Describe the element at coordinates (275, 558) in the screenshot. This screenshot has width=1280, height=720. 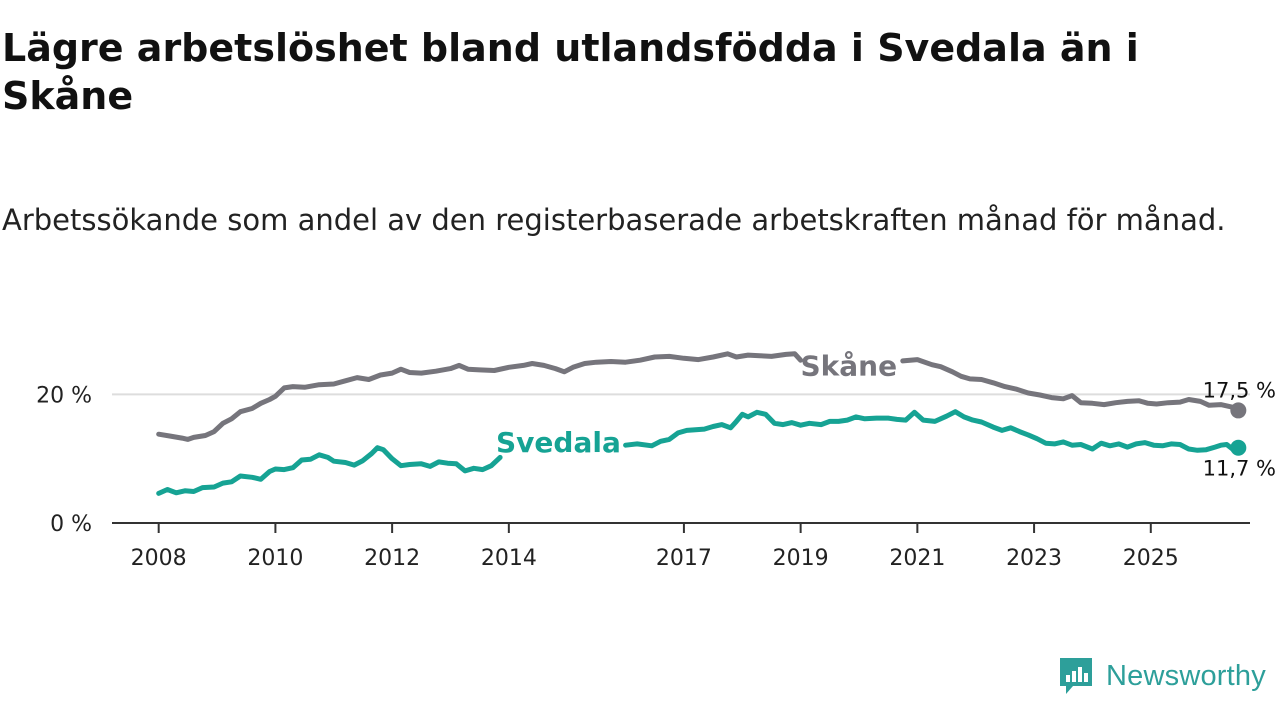
I see `x-tick-label: 2010` at that location.